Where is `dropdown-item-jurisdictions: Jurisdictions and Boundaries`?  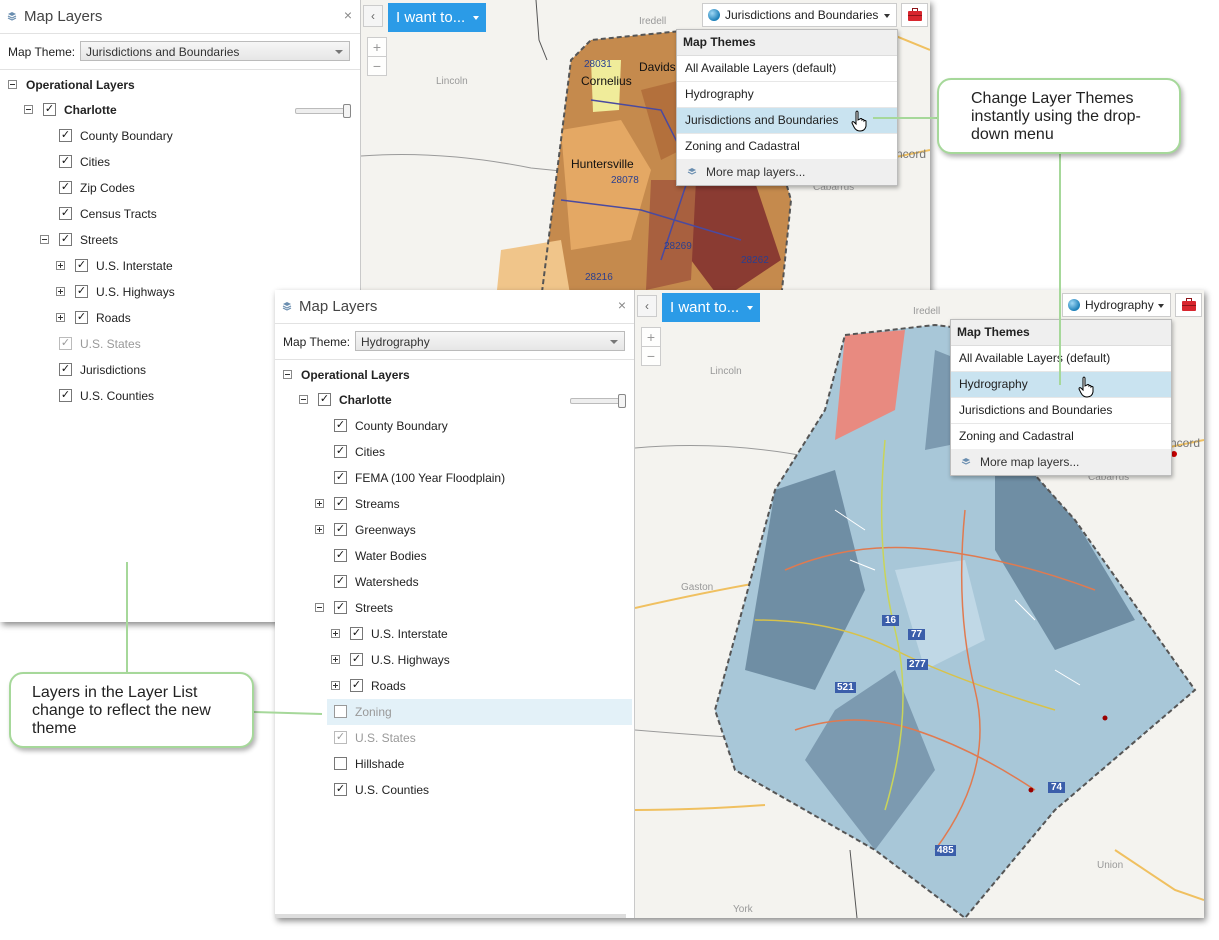
dropdown-item-jurisdictions: Jurisdictions and Boundaries is located at coordinates (1061, 411).